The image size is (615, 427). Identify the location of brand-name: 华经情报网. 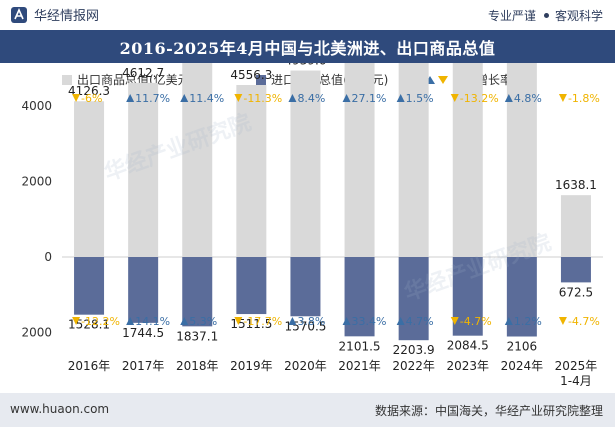
(67, 16).